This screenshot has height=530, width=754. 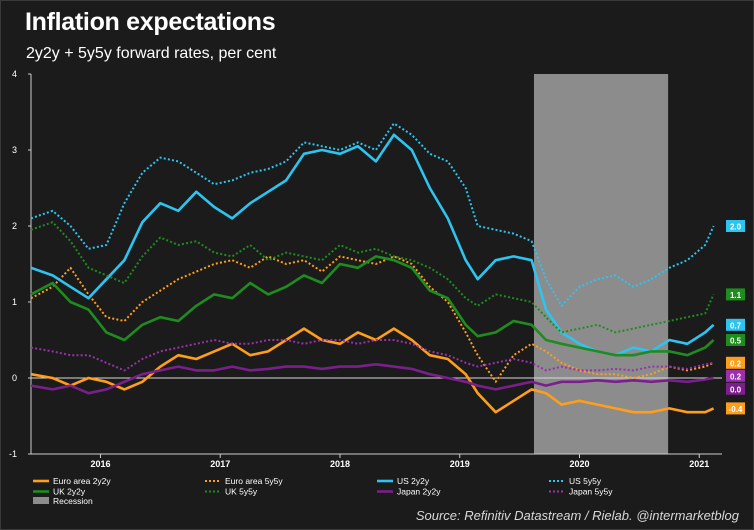 I want to click on legend-item-recession: Recession, so click(x=63, y=501).